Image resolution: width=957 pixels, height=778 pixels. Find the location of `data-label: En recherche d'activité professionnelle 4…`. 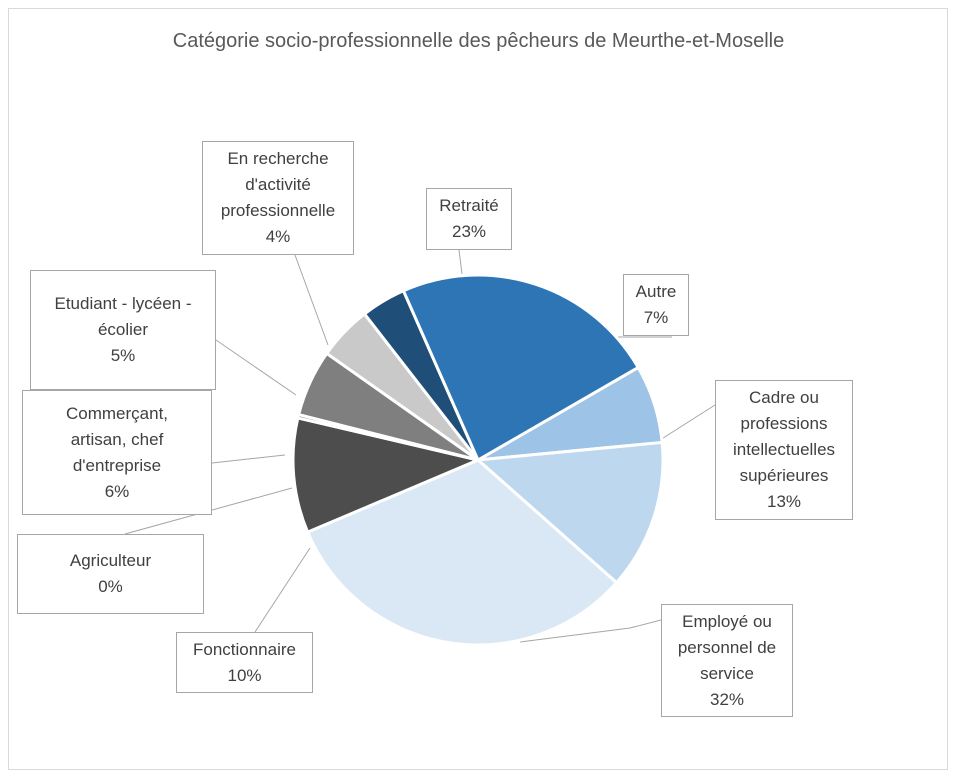

data-label: En recherche d'activité professionnelle 4… is located at coordinates (278, 198).